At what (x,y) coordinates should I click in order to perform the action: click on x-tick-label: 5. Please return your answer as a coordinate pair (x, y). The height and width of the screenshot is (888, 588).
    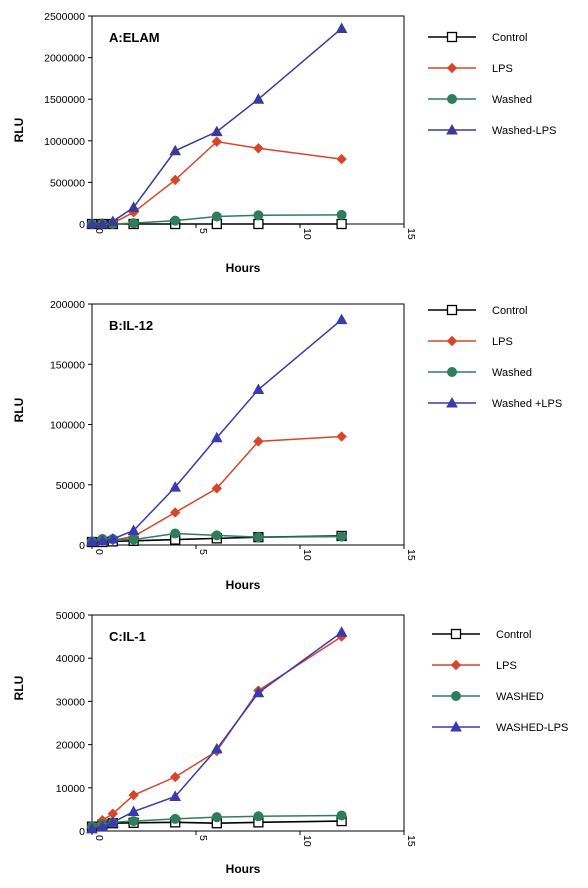
    Looking at the image, I should click on (203, 838).